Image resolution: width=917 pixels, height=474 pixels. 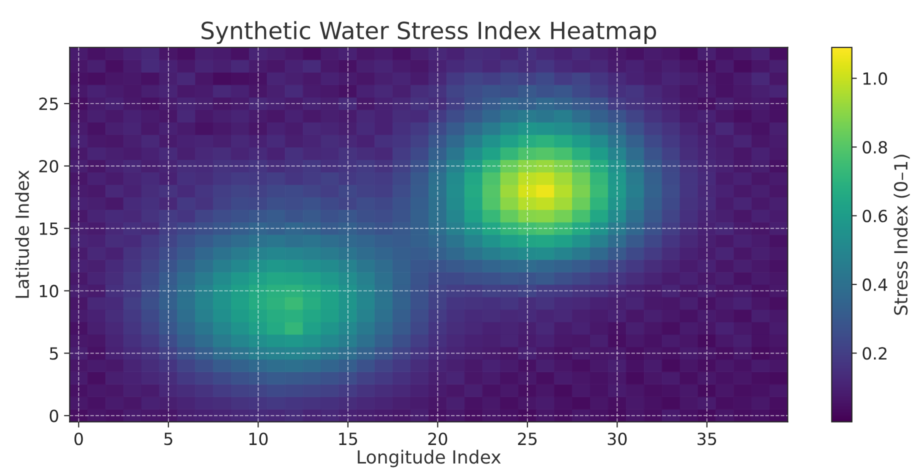 What do you see at coordinates (438, 439) in the screenshot?
I see `x-tick-label: 20` at bounding box center [438, 439].